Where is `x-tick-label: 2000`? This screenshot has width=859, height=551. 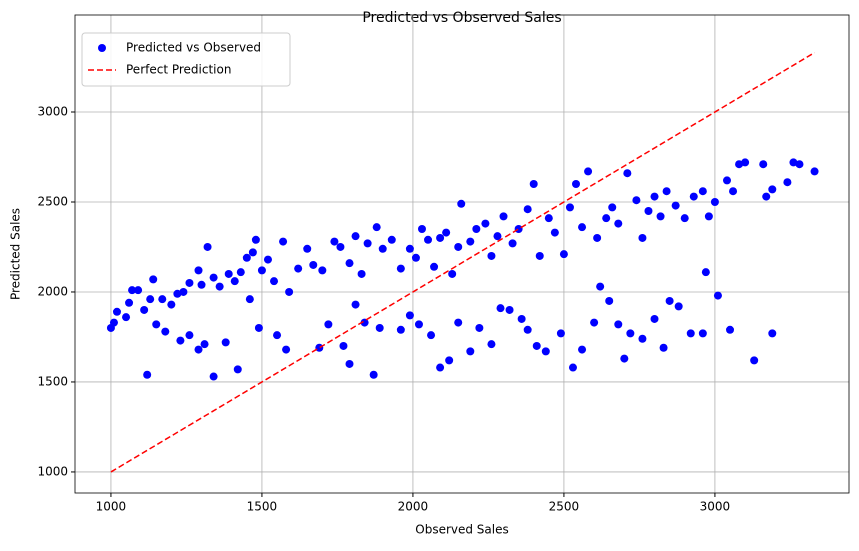
x-tick-label: 2000 is located at coordinates (413, 507).